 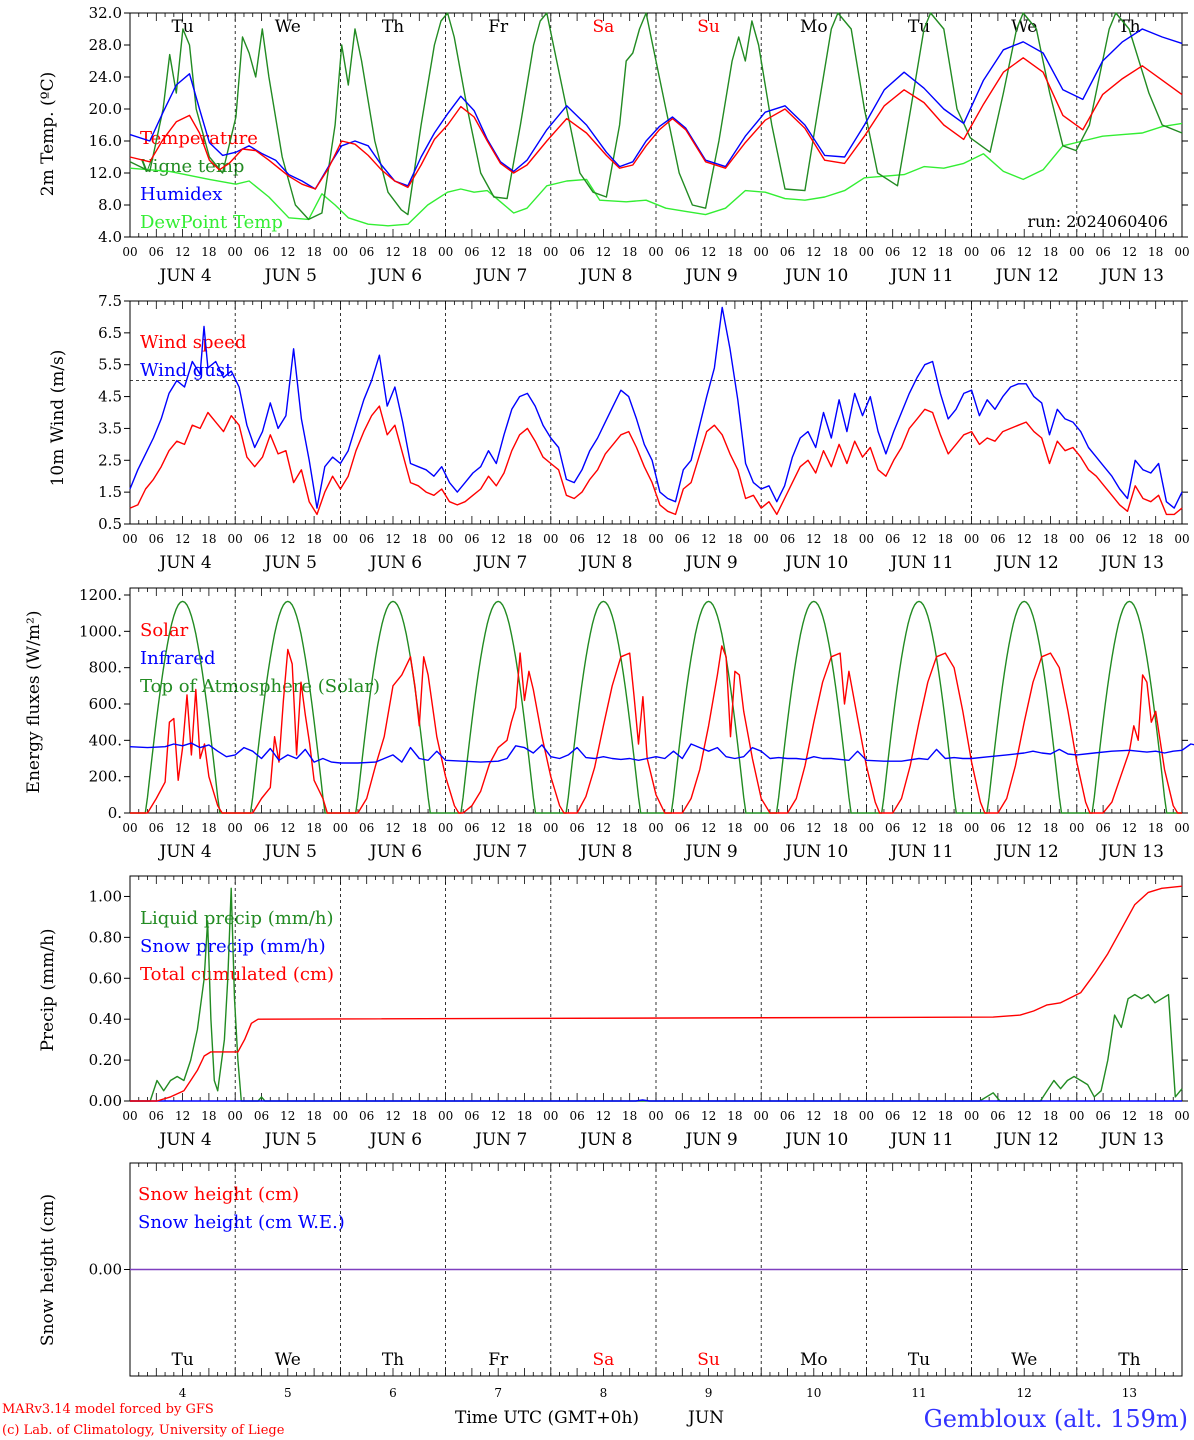 I want to click on y-tick-label: 400., so click(x=105, y=740).